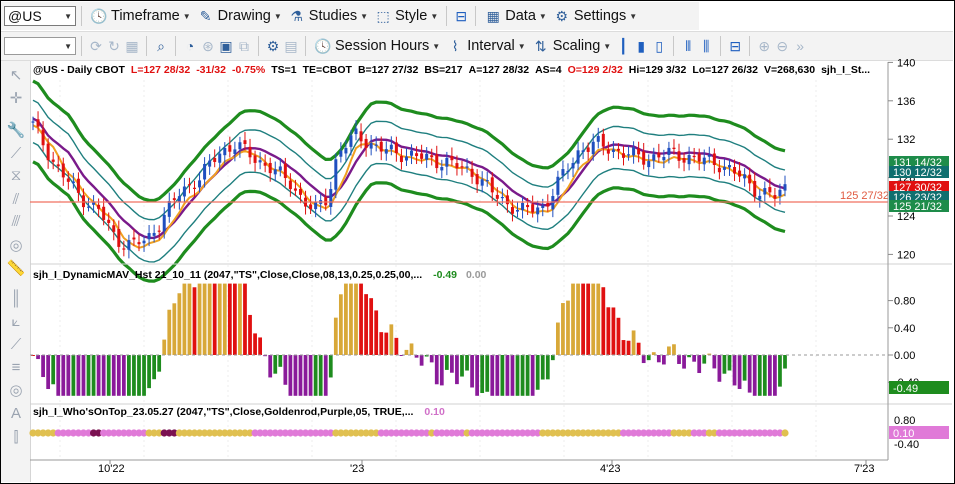 The height and width of the screenshot is (484, 955). I want to click on trendline-icon: ⟋, so click(16, 153).